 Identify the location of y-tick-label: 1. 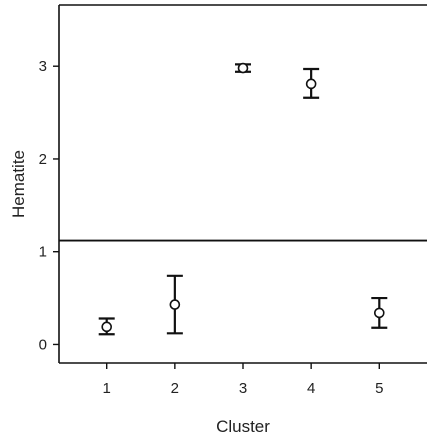
(43, 252).